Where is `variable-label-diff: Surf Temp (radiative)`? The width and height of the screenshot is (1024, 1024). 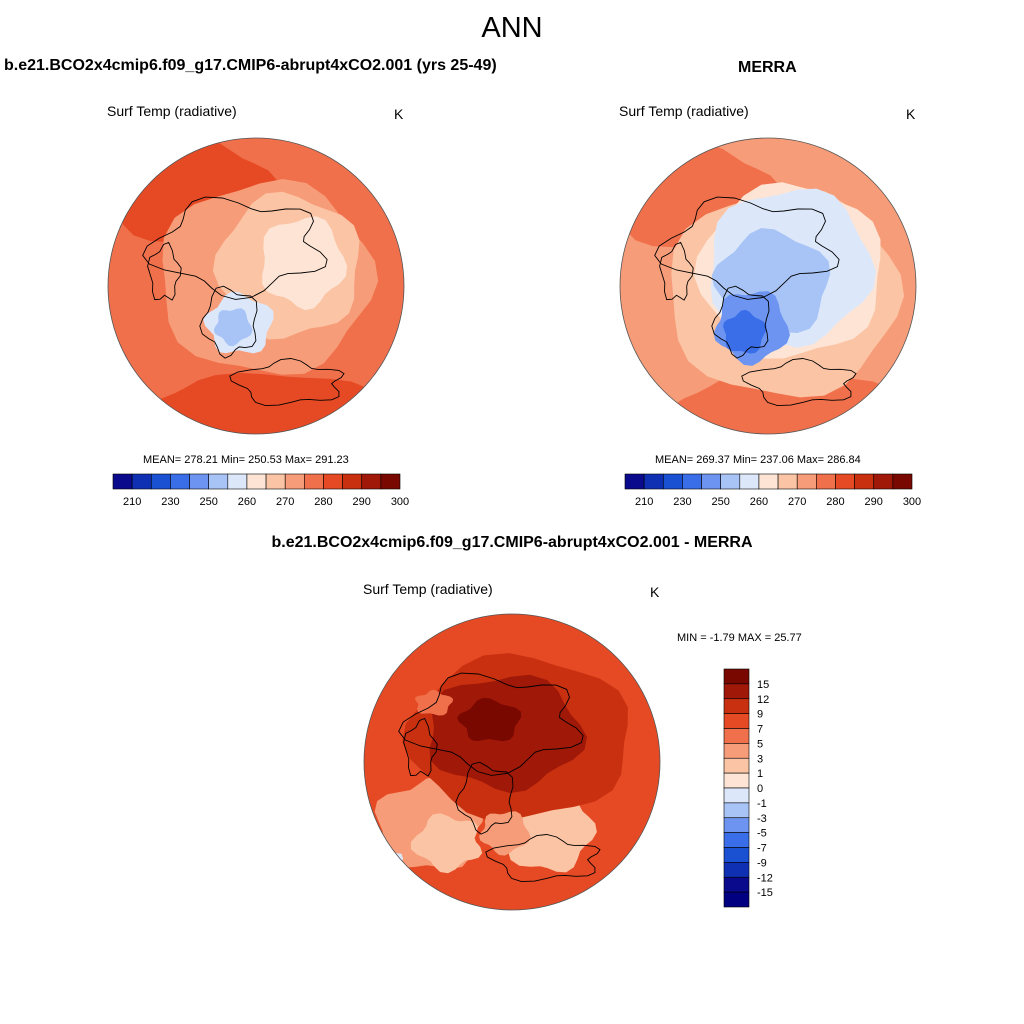 variable-label-diff: Surf Temp (radiative) is located at coordinates (428, 589).